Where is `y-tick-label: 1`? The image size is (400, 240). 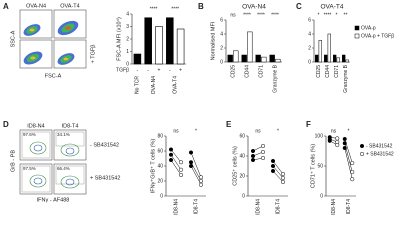
y-tick-label: 1 is located at coordinates (127, 52).